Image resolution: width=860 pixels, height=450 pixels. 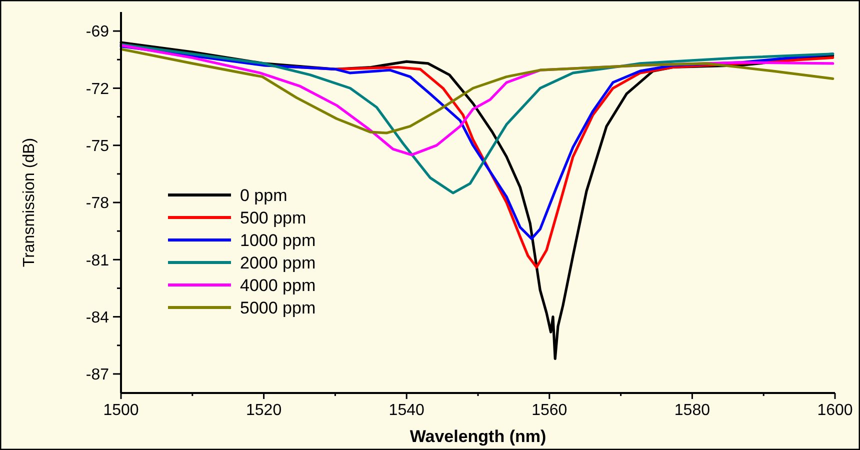 What do you see at coordinates (264, 195) in the screenshot?
I see `legend-label: 0 ppm` at bounding box center [264, 195].